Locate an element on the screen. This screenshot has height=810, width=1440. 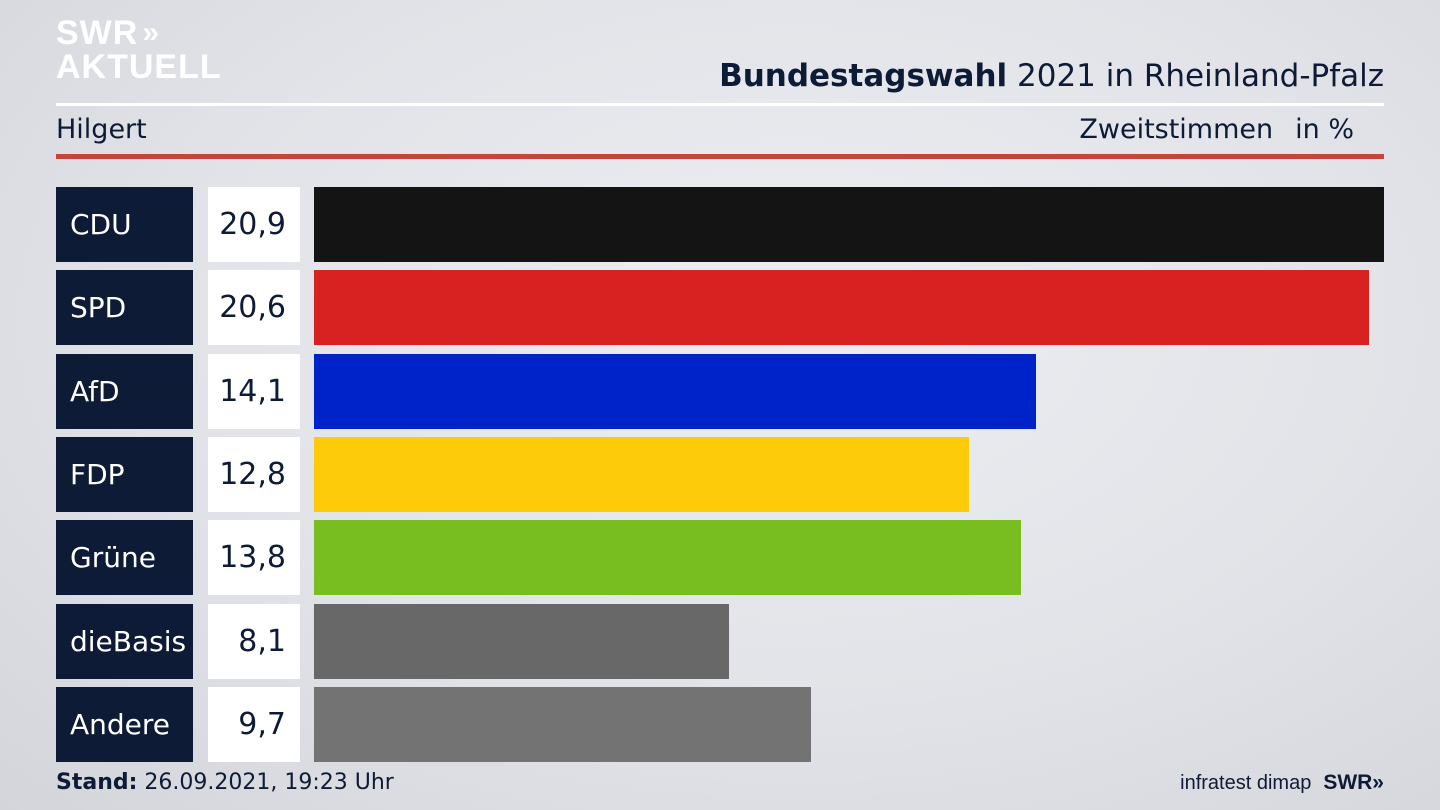
logo-swr-text: SWR is located at coordinates (97, 33).